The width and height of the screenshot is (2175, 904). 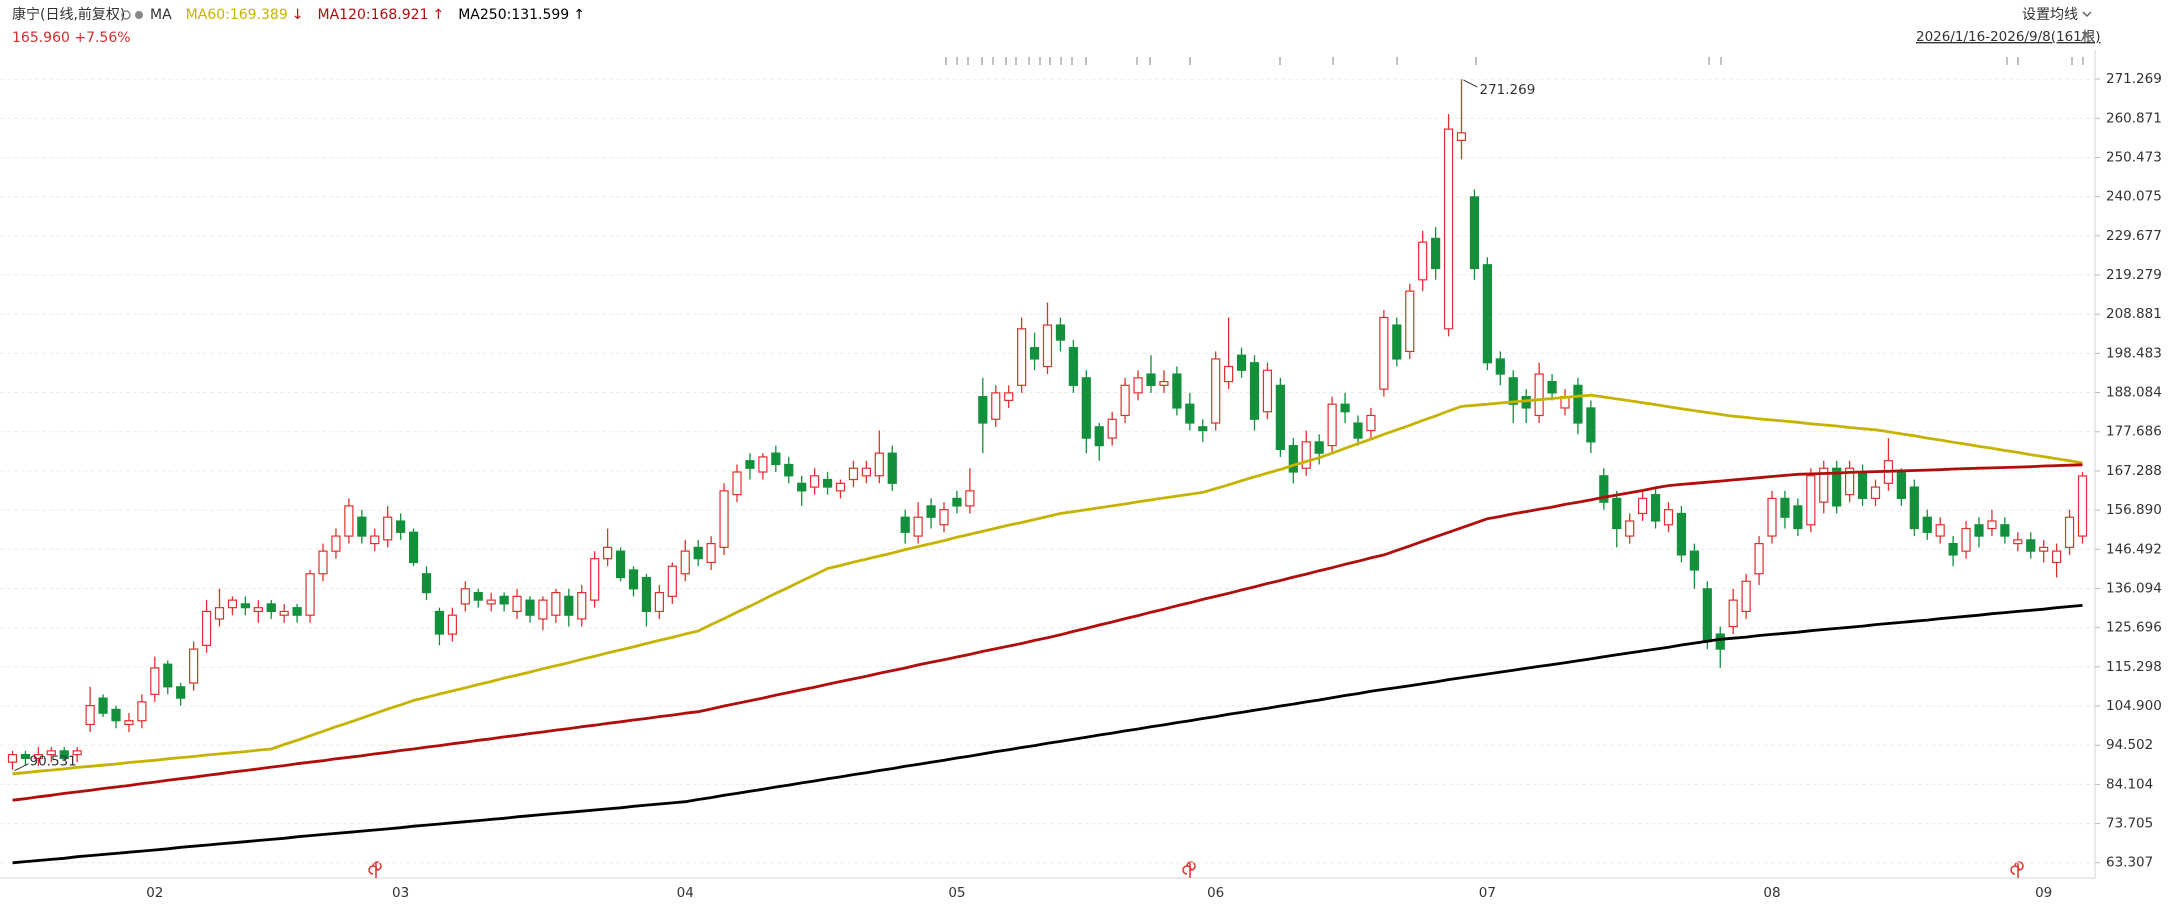 What do you see at coordinates (1215, 893) in the screenshot?
I see `x-tick-label: 06` at bounding box center [1215, 893].